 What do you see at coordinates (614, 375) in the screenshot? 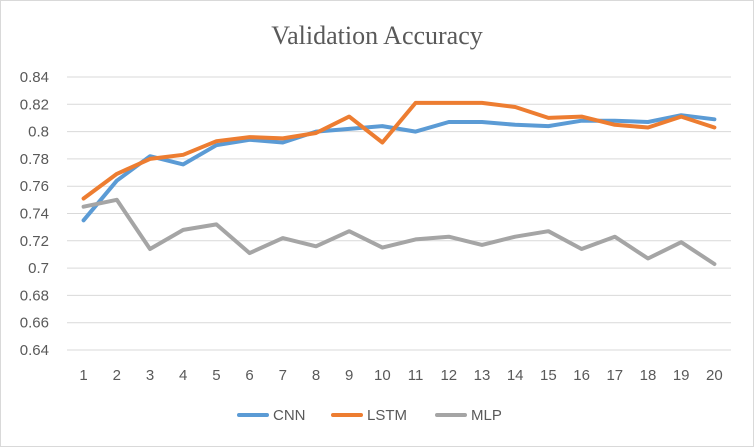
I see `x-tick-label: 17` at bounding box center [614, 375].